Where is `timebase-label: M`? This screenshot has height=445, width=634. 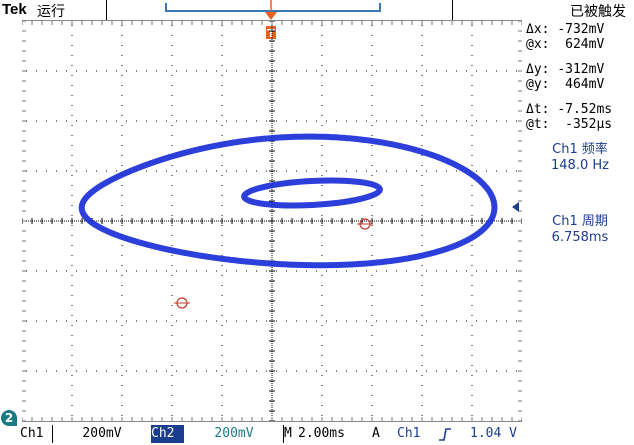 timebase-label: M is located at coordinates (290, 434).